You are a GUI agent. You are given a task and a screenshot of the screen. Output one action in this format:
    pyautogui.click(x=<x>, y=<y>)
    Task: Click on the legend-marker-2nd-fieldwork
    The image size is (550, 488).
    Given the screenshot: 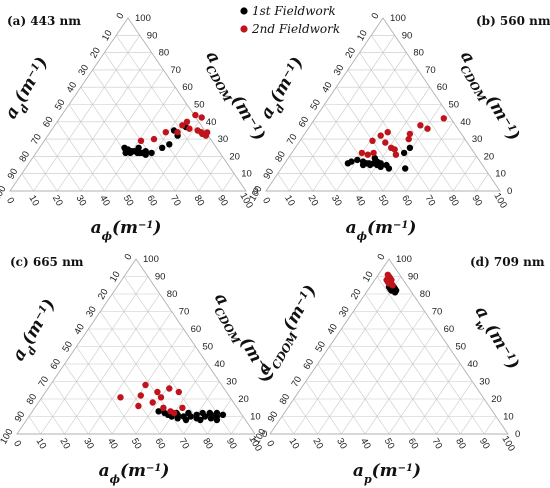 What is the action you would take?
    pyautogui.click(x=244, y=29)
    